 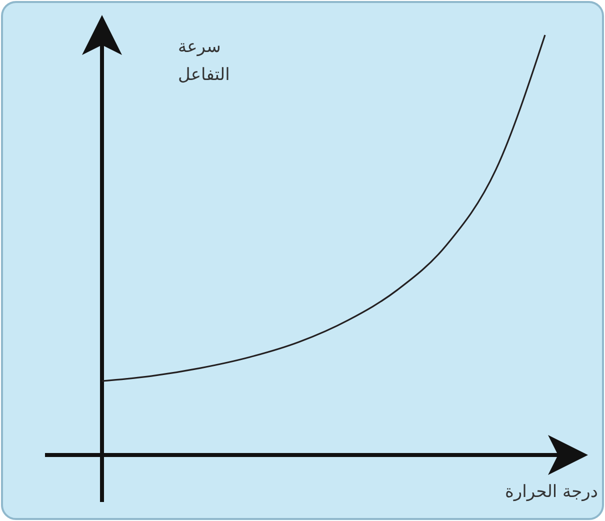 What do you see at coordinates (551, 492) in the screenshot?
I see `x-axis-title: درجة الحرارة` at bounding box center [551, 492].